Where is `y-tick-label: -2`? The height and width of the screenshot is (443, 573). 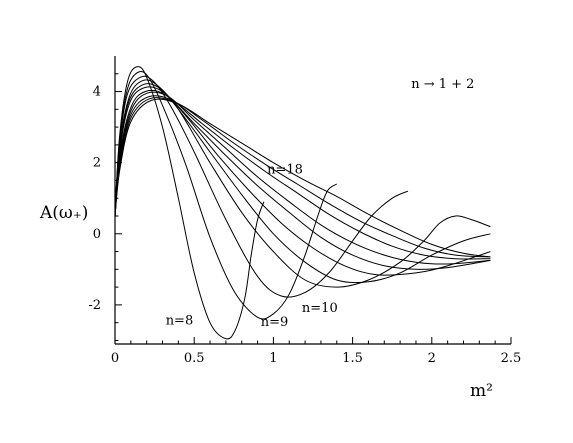 y-tick-label: -2 is located at coordinates (94, 305).